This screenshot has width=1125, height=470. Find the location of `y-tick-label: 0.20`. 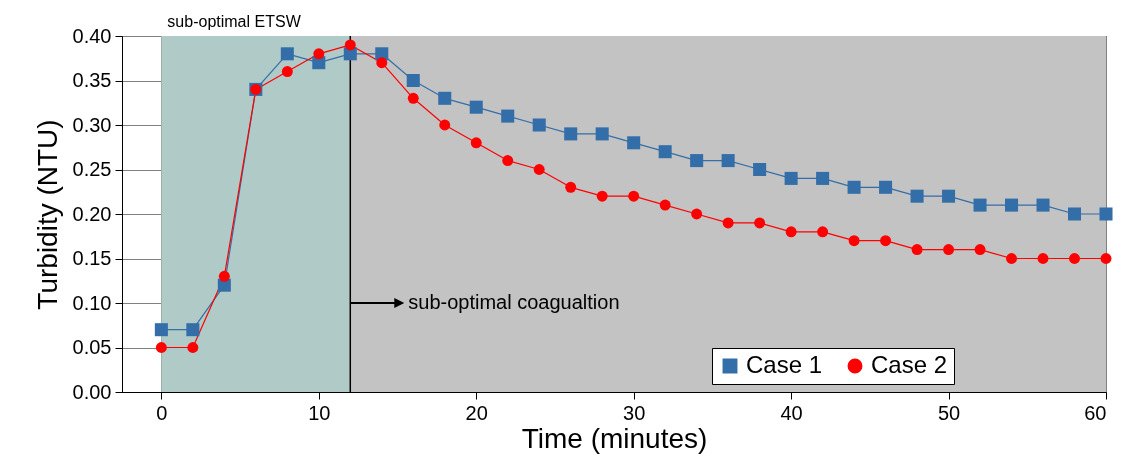

y-tick-label: 0.20 is located at coordinates (92, 213).